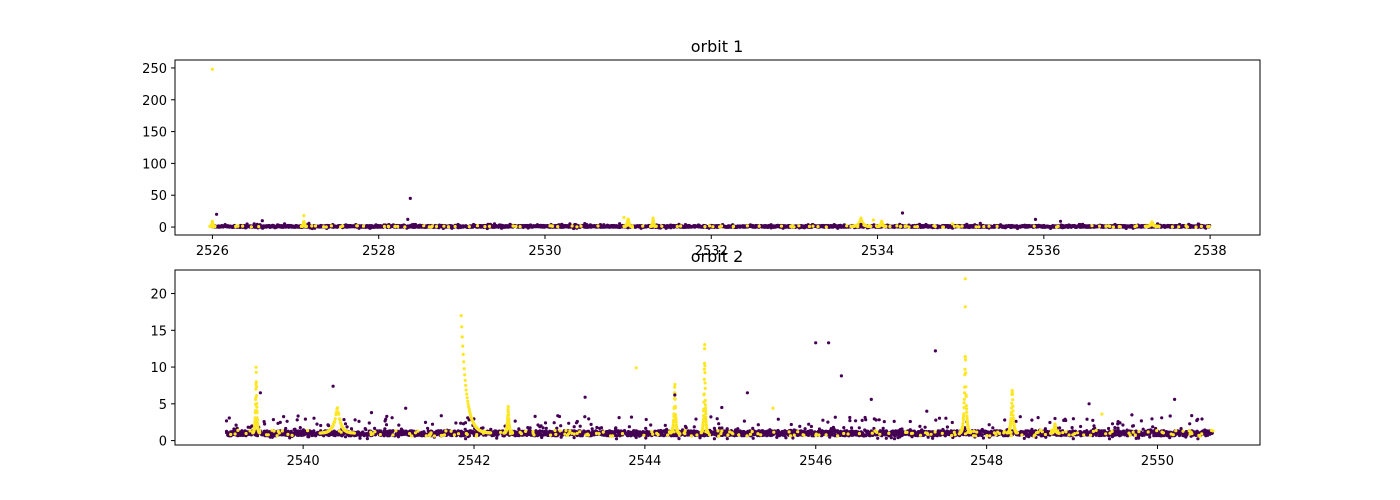 This screenshot has width=1400, height=500. What do you see at coordinates (711, 247) in the screenshot?
I see `orbit-1-x-axis: 2526 2528 2530 2532 2534 2536 2538` at bounding box center [711, 247].